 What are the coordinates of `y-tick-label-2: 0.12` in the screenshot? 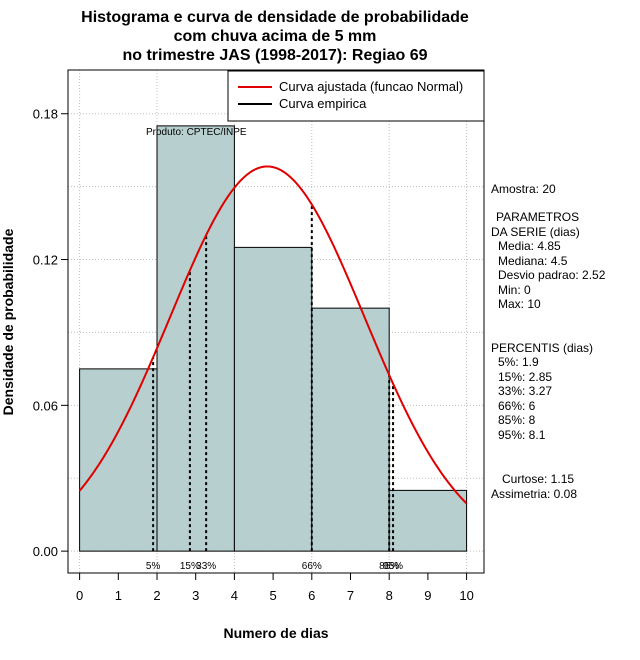 It's located at (45, 260).